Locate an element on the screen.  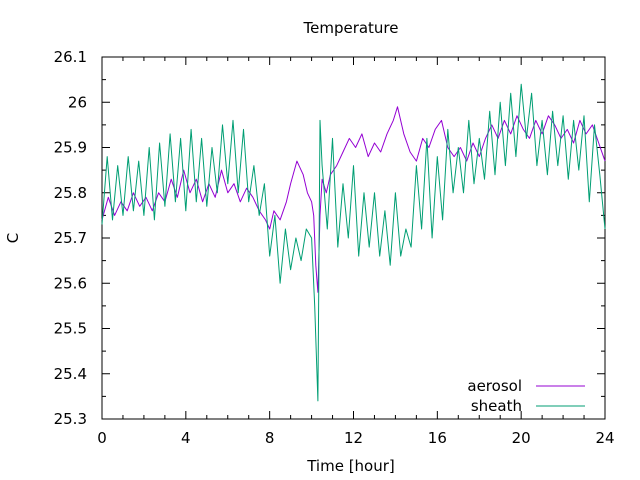
y-tick-label: 26.1 is located at coordinates (70, 57).